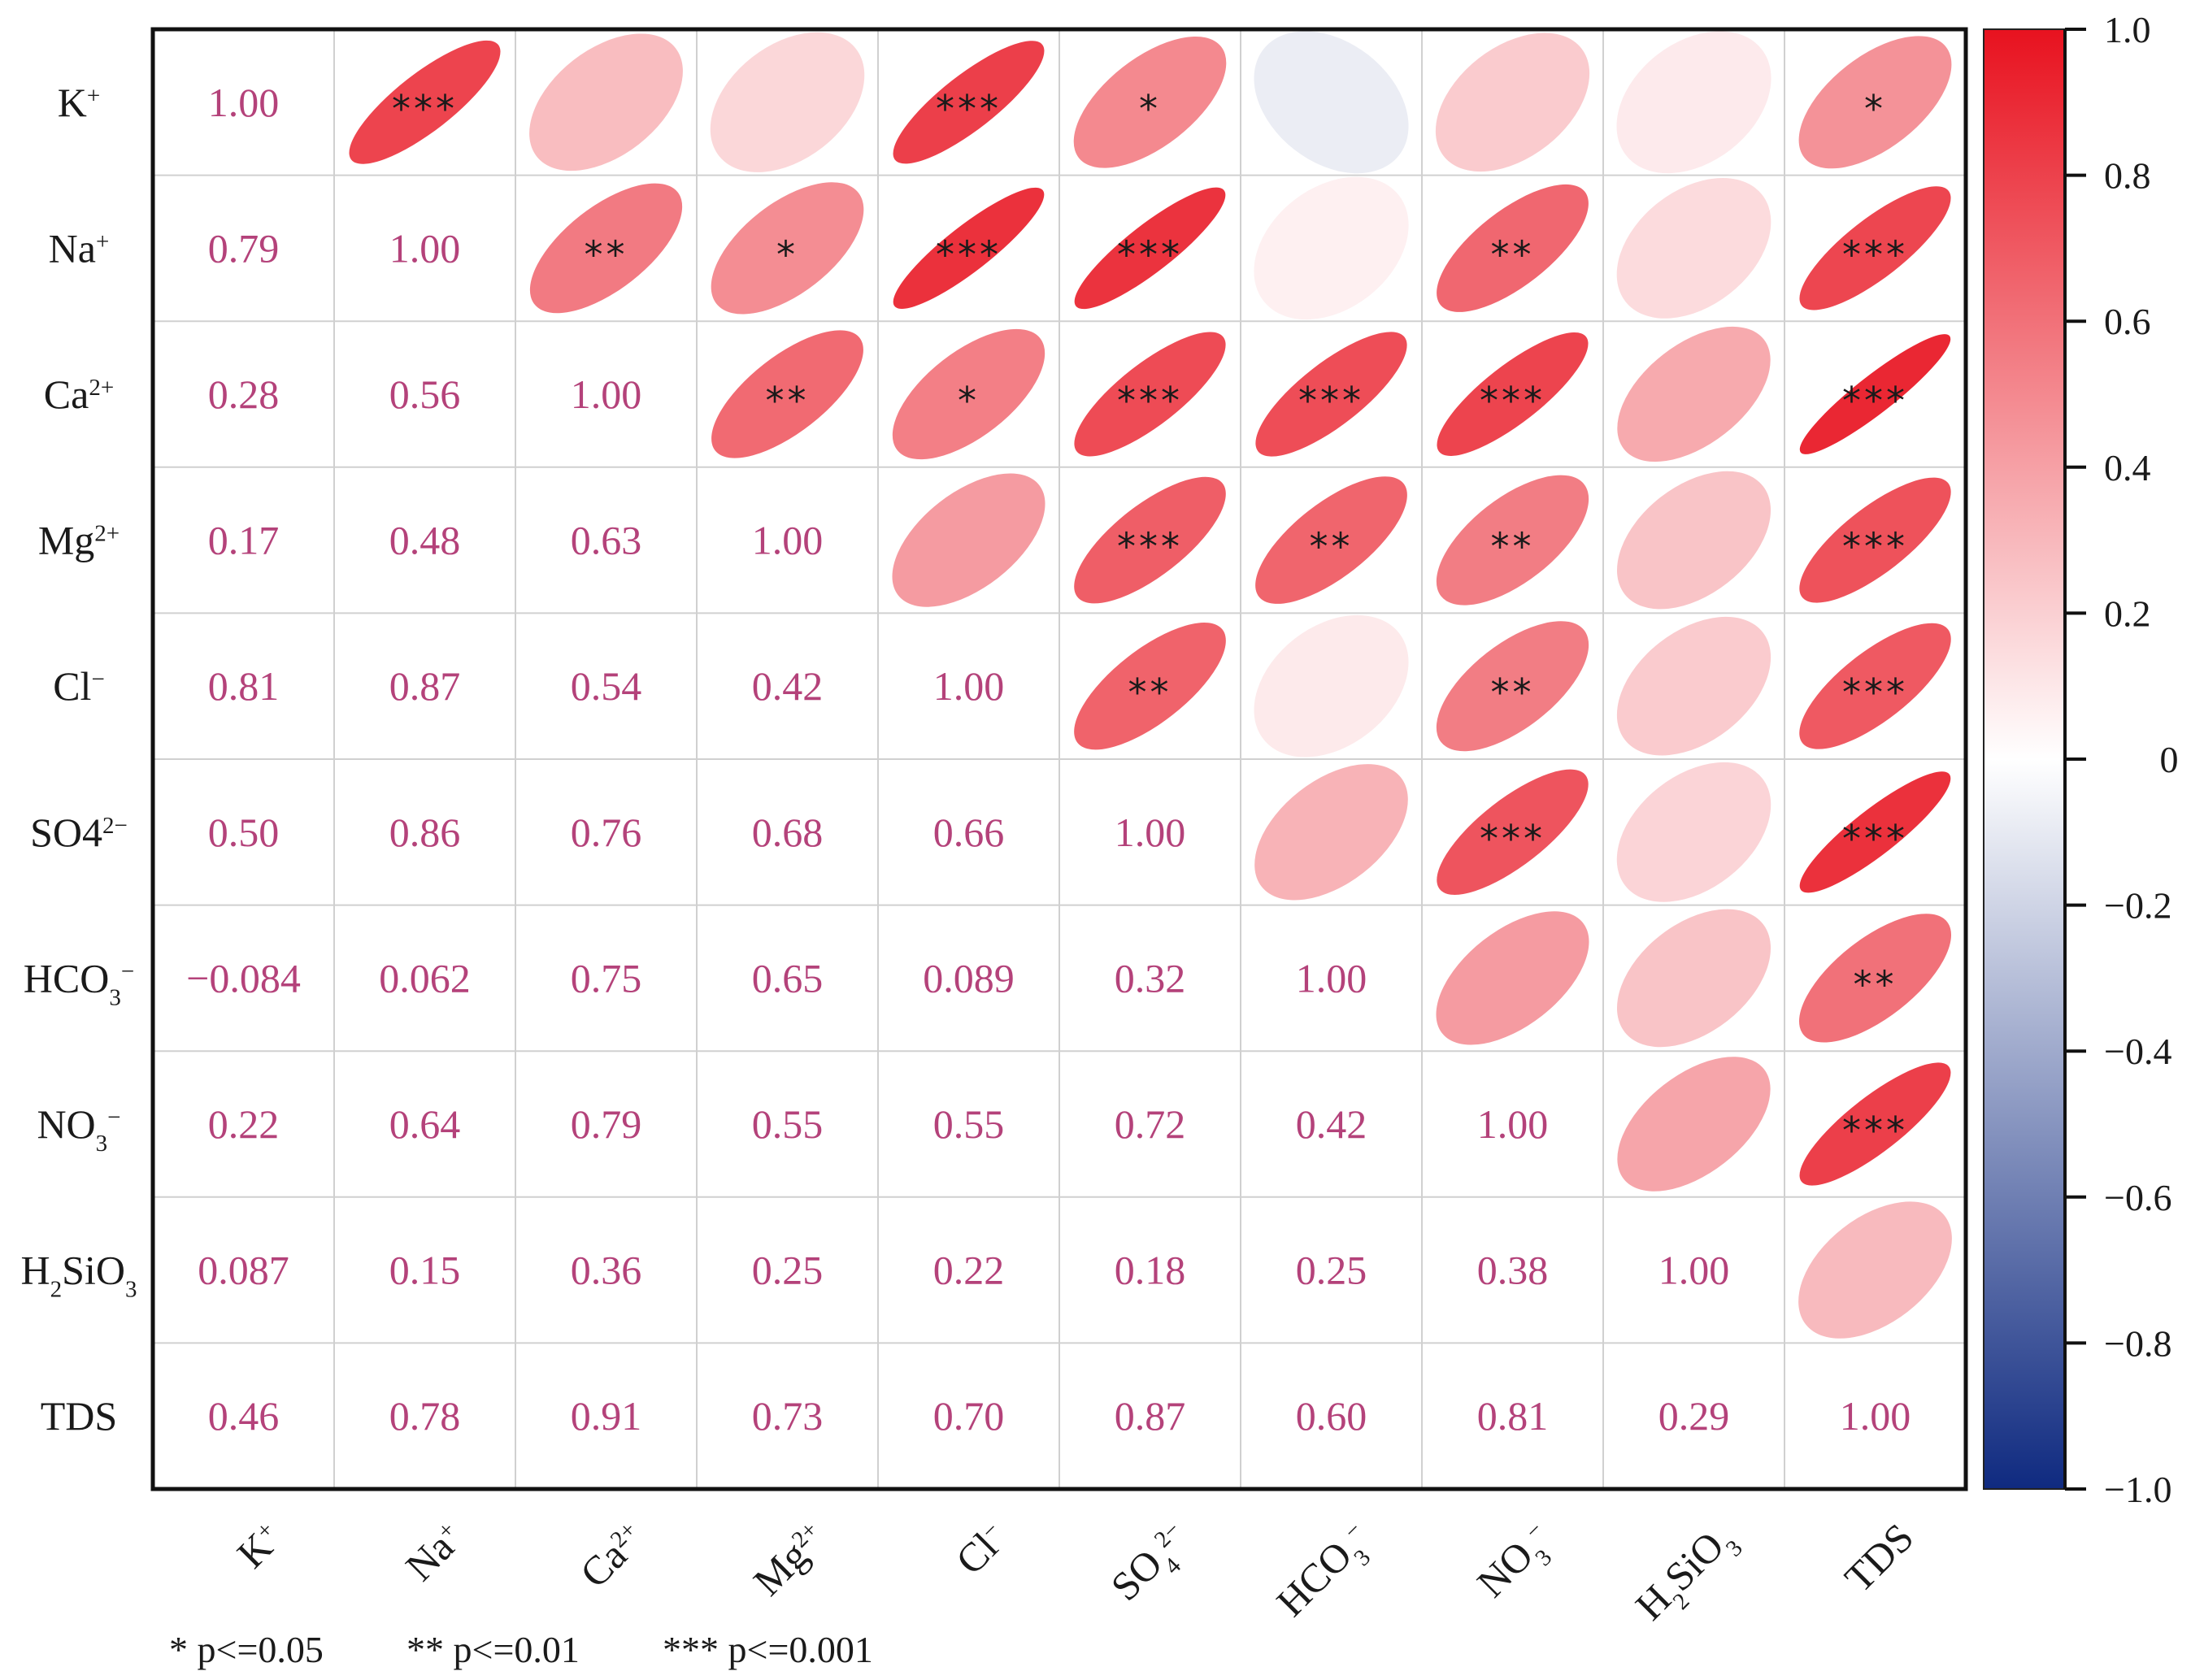 This screenshot has width=2204, height=1680. Describe the element at coordinates (788, 978) in the screenshot. I see `coefficient-label: 0.65` at that location.